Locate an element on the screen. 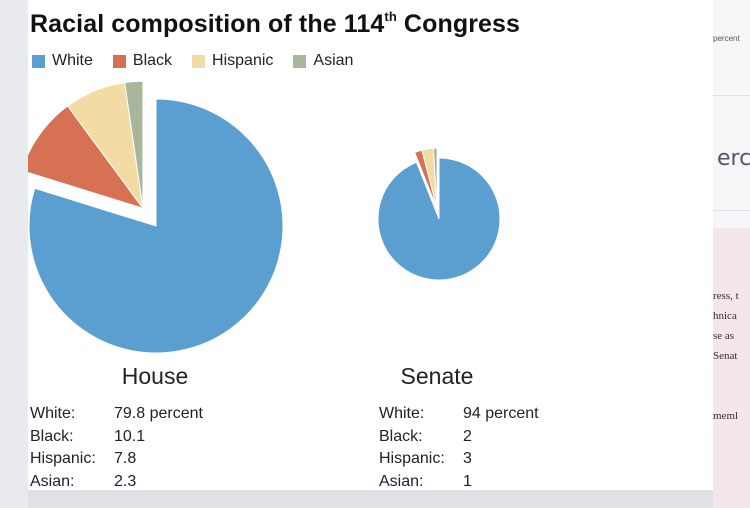 The height and width of the screenshot is (508, 750). senate-pie is located at coordinates (439, 214).